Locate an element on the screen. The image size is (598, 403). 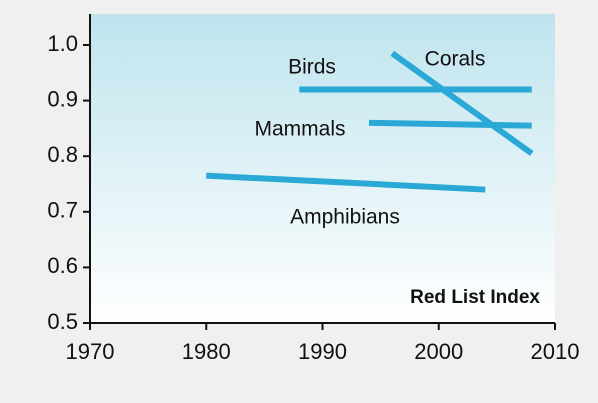
series-label: Birds is located at coordinates (312, 67).